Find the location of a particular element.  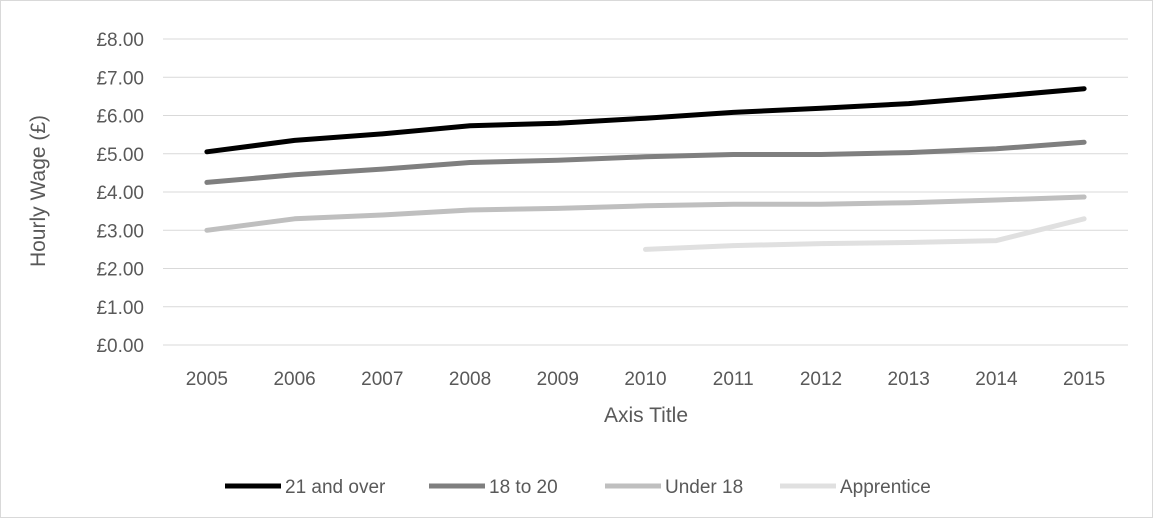

legend-label: Apprentice is located at coordinates (885, 487).